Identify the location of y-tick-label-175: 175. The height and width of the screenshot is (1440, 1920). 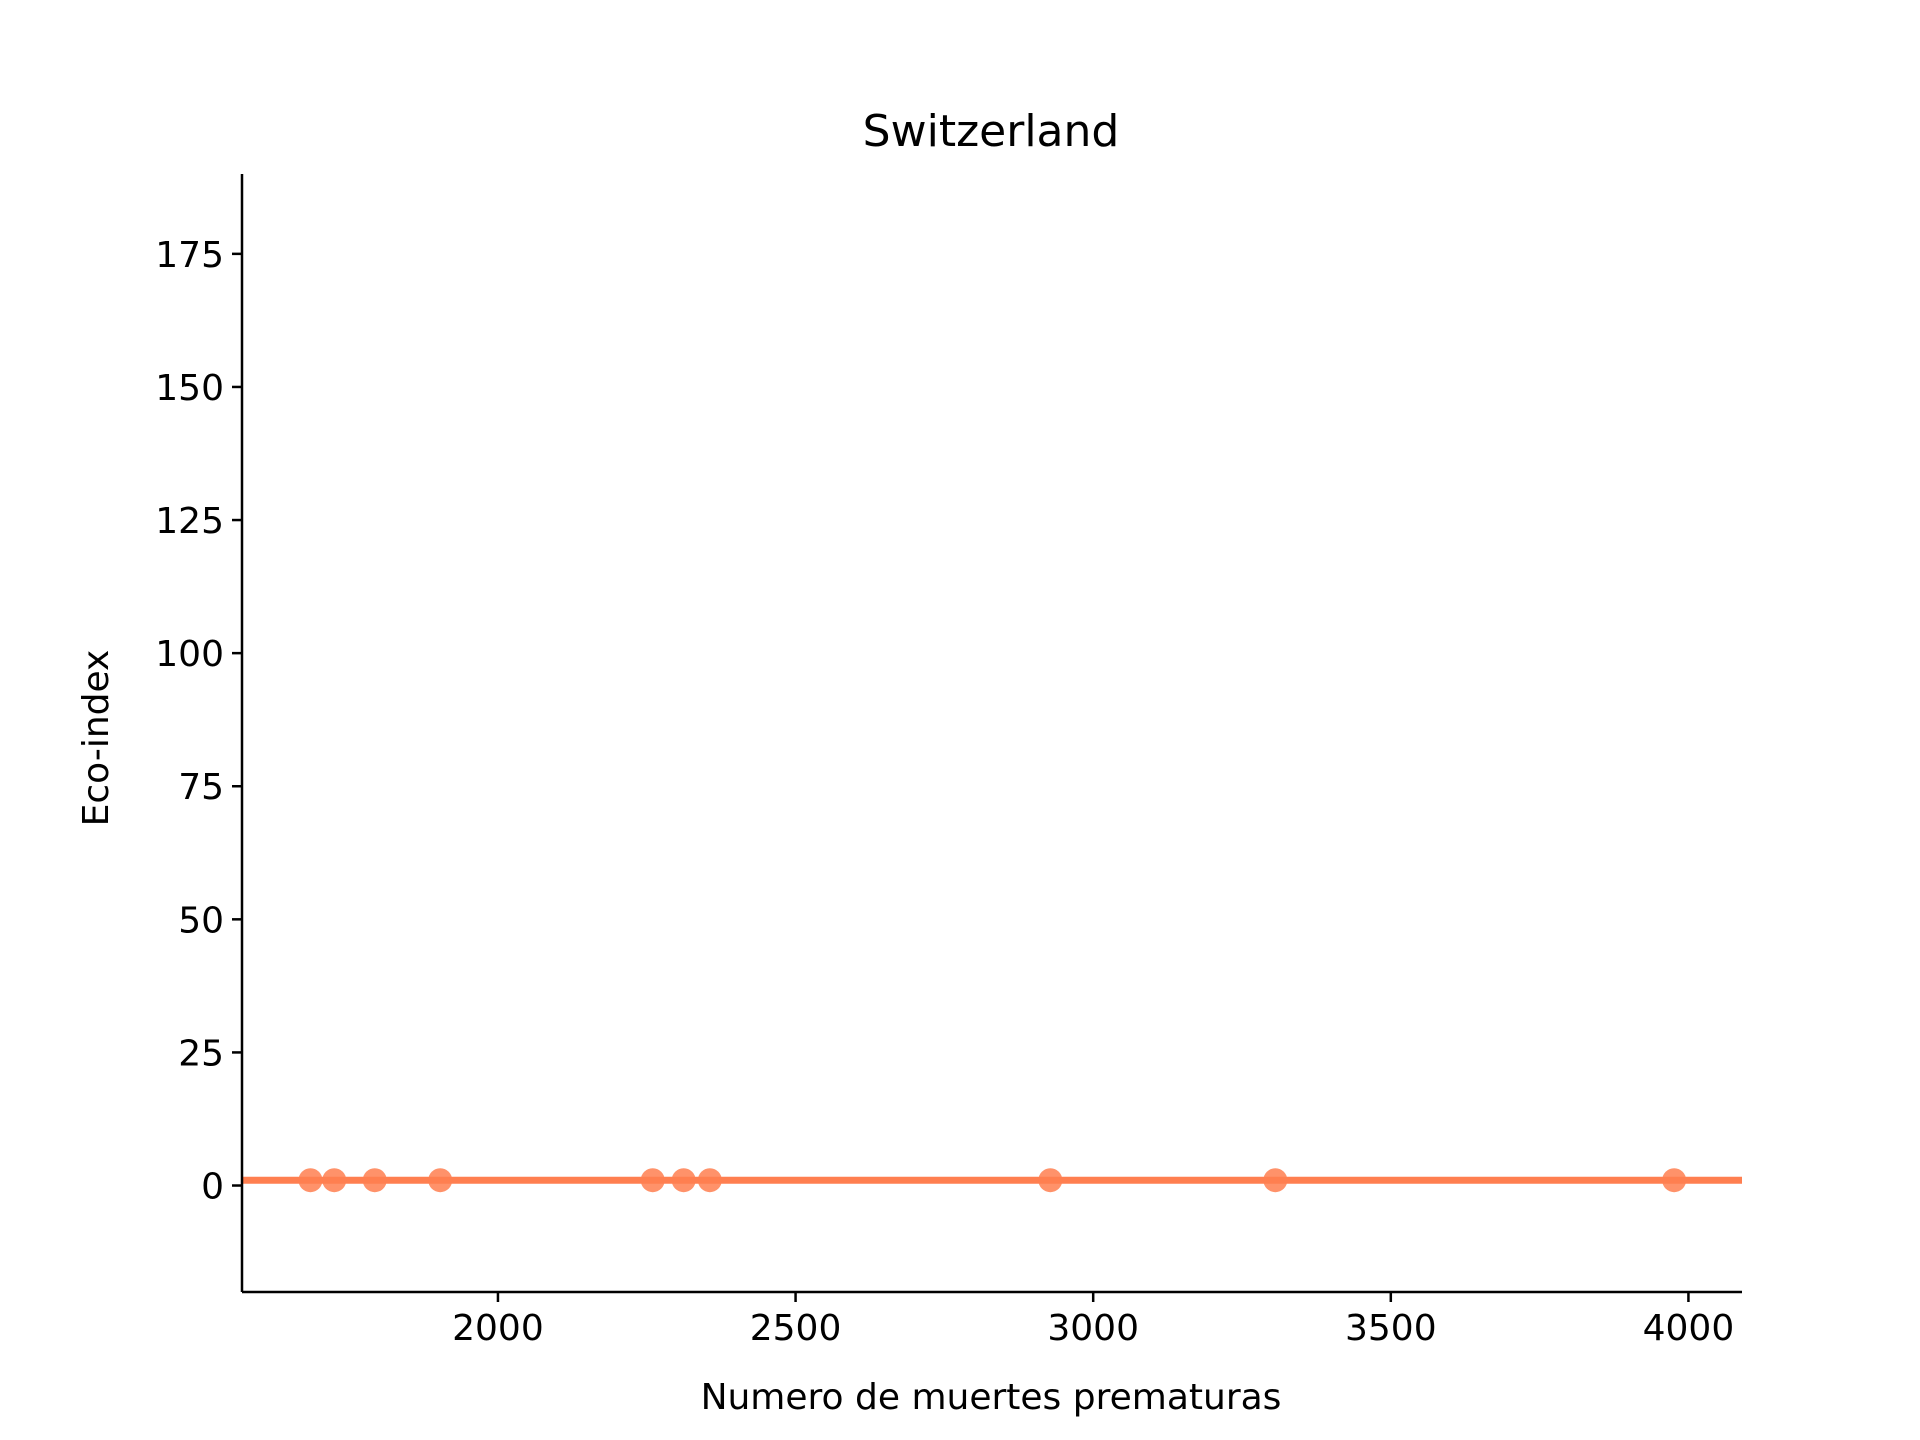
(189, 255).